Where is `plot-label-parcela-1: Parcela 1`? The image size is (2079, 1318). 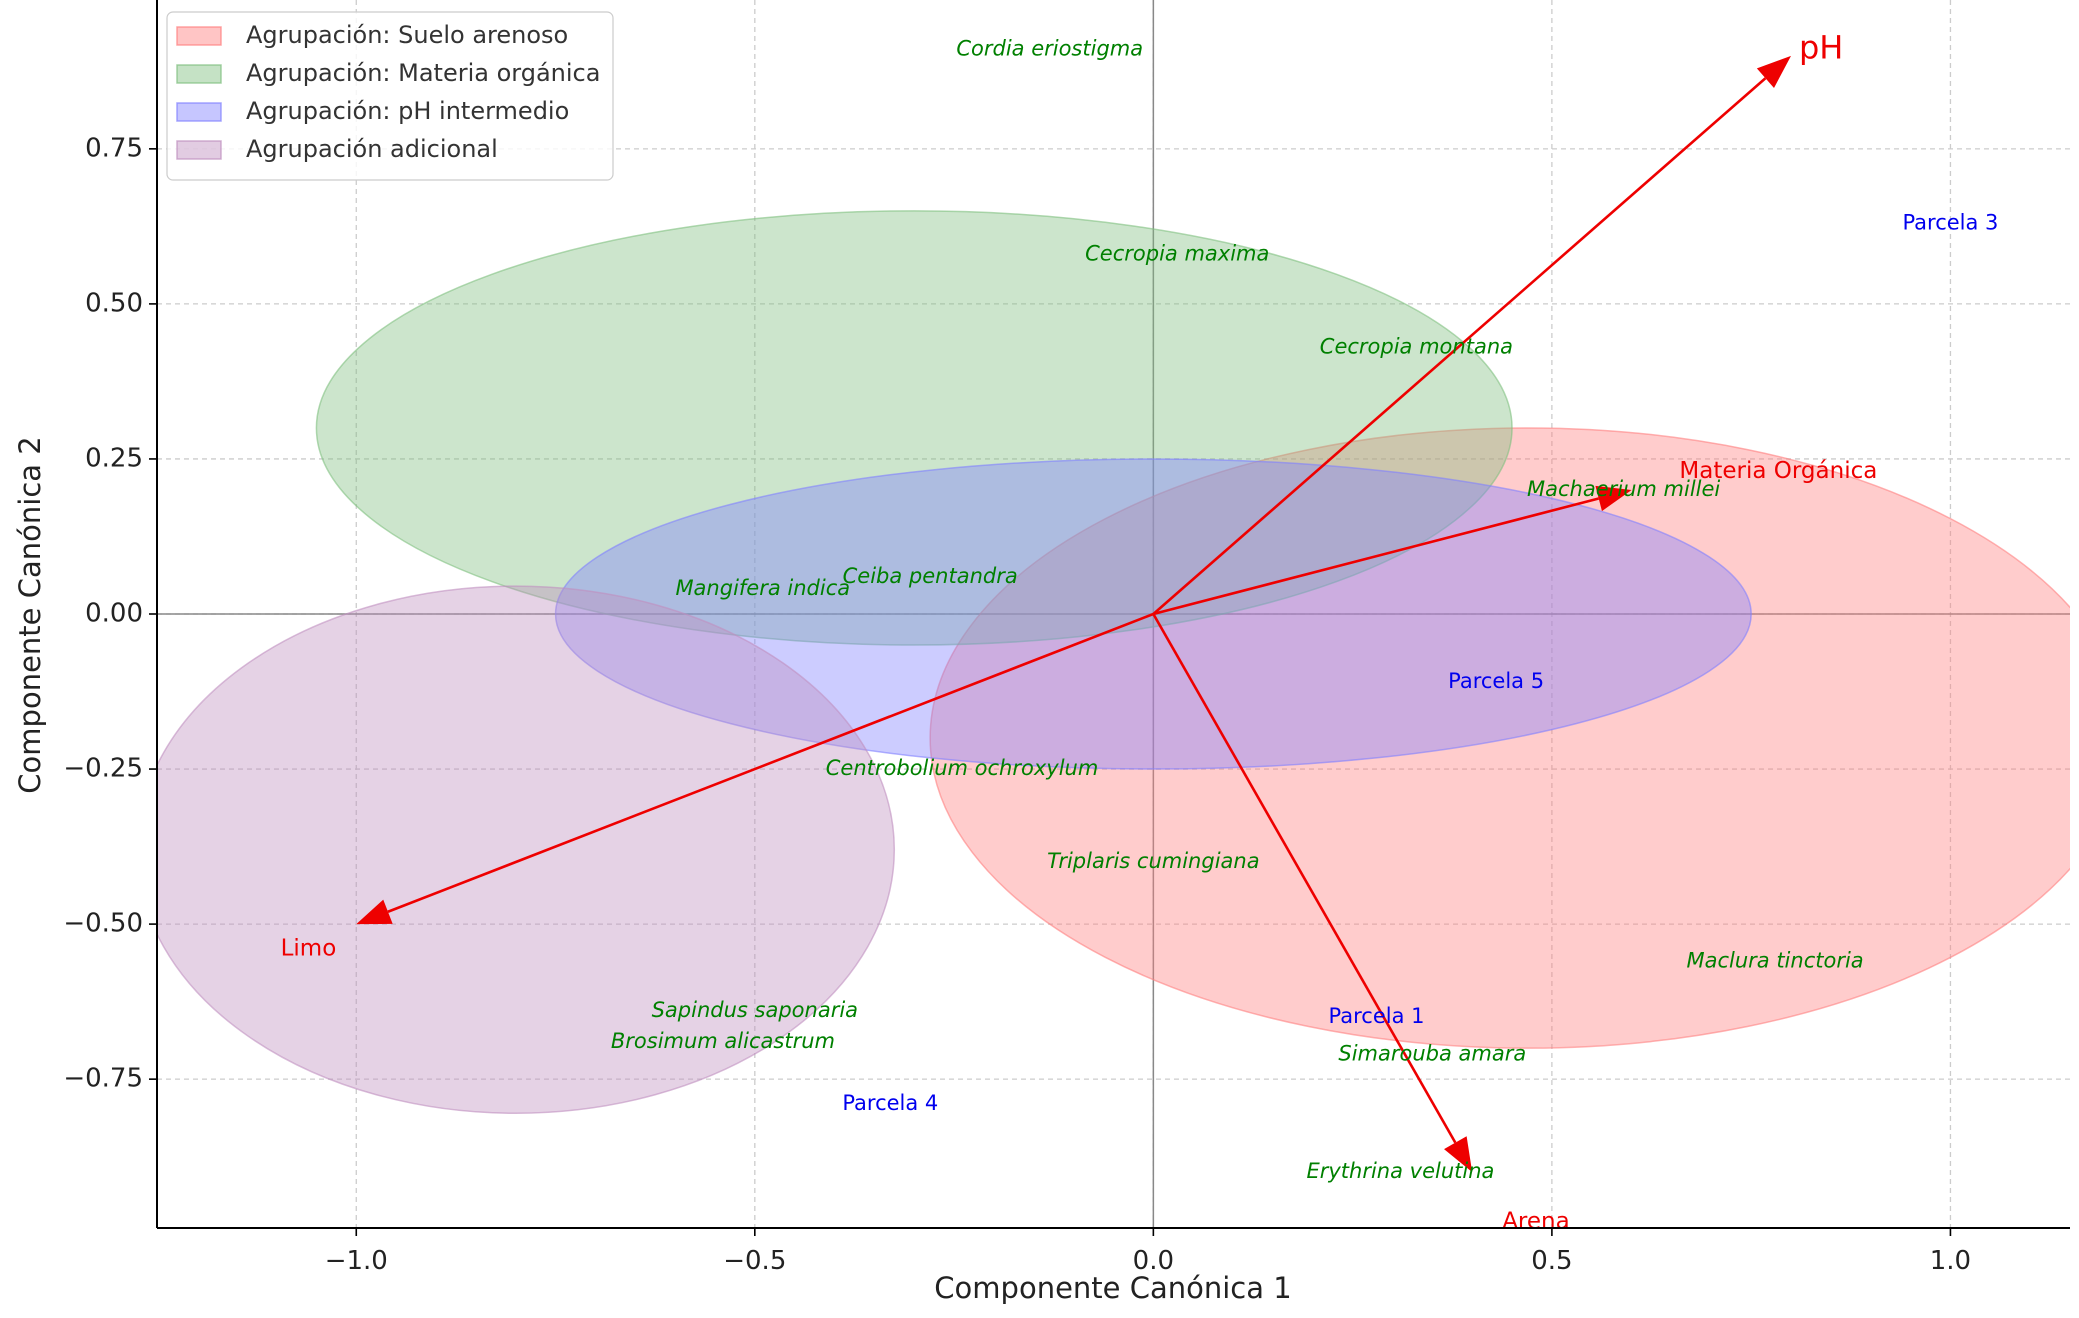 plot-label-parcela-1: Parcela 1 is located at coordinates (1377, 1016).